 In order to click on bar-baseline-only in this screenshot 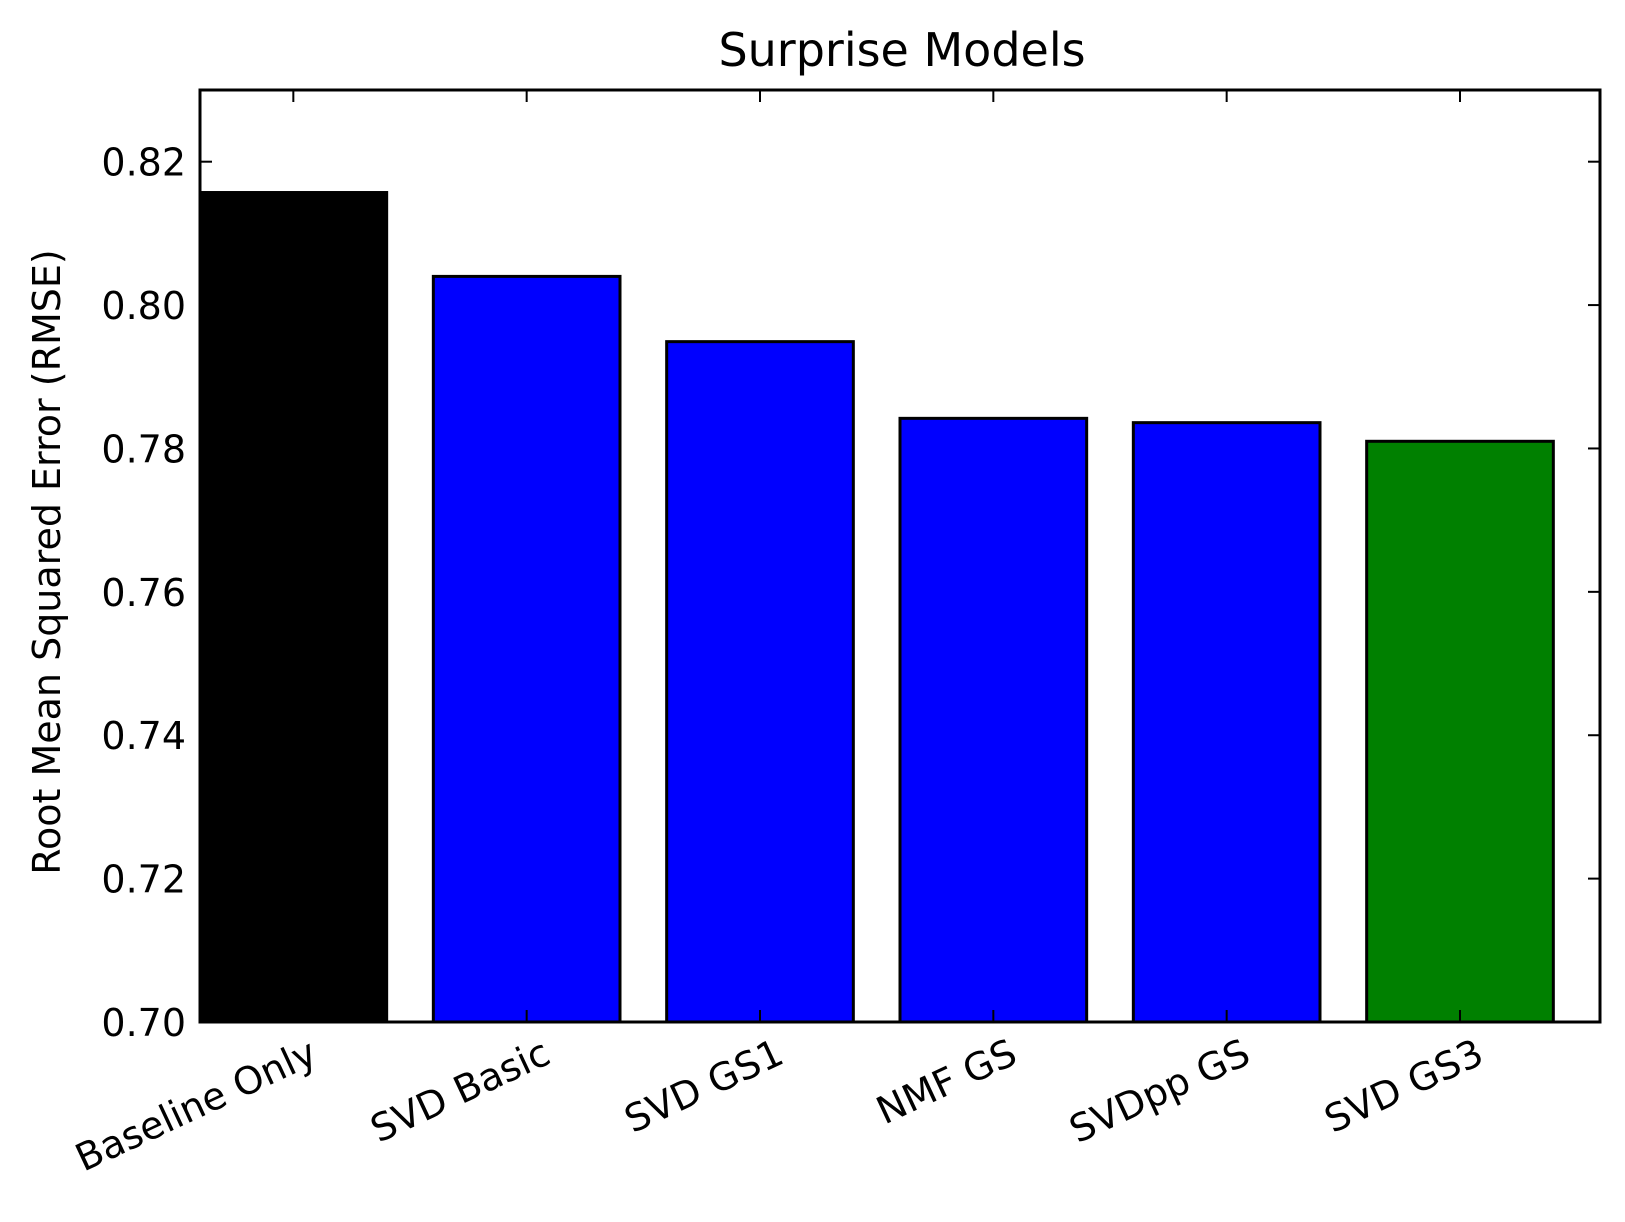, I will do `click(293, 607)`.